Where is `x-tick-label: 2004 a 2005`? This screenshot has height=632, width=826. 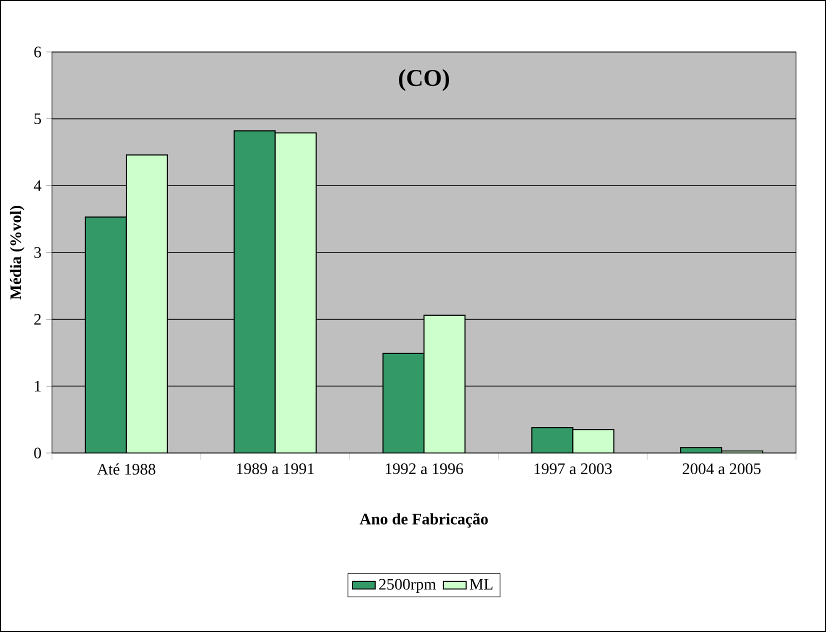 x-tick-label: 2004 a 2005 is located at coordinates (721, 468).